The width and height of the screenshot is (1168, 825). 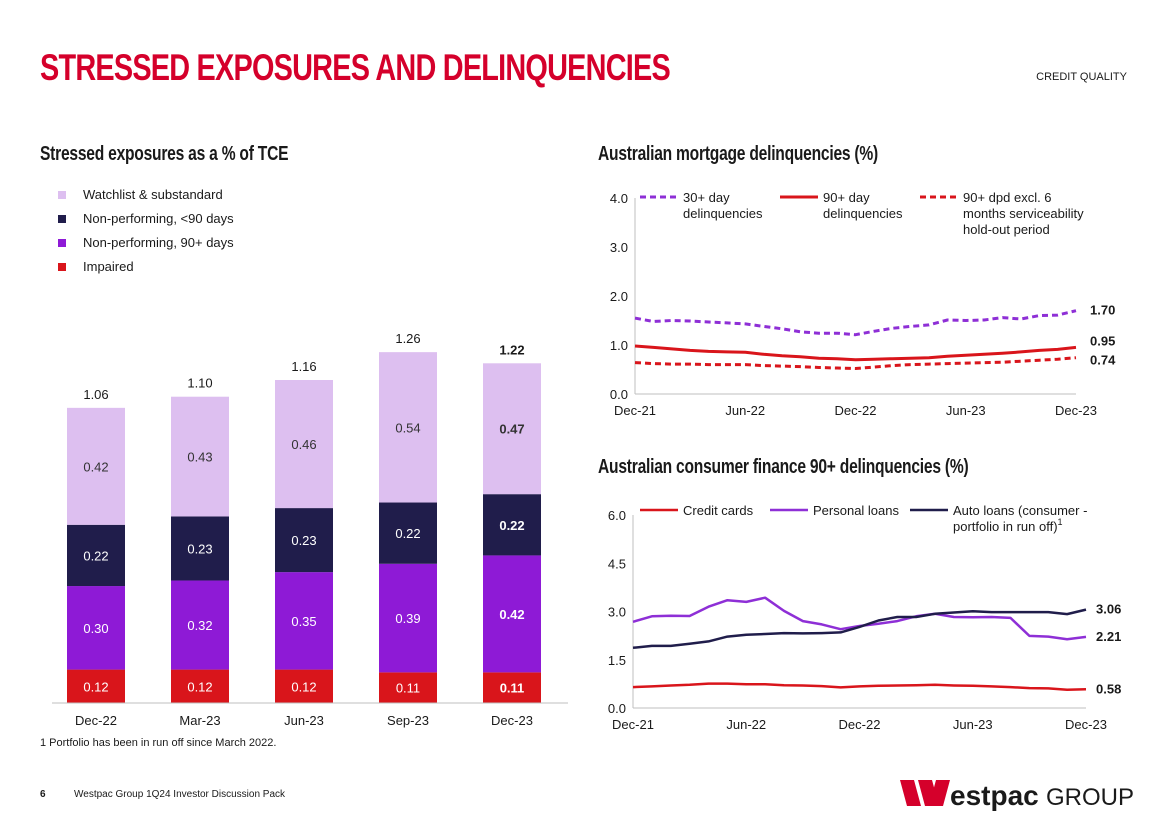 I want to click on page-number: 6, so click(x=43, y=794).